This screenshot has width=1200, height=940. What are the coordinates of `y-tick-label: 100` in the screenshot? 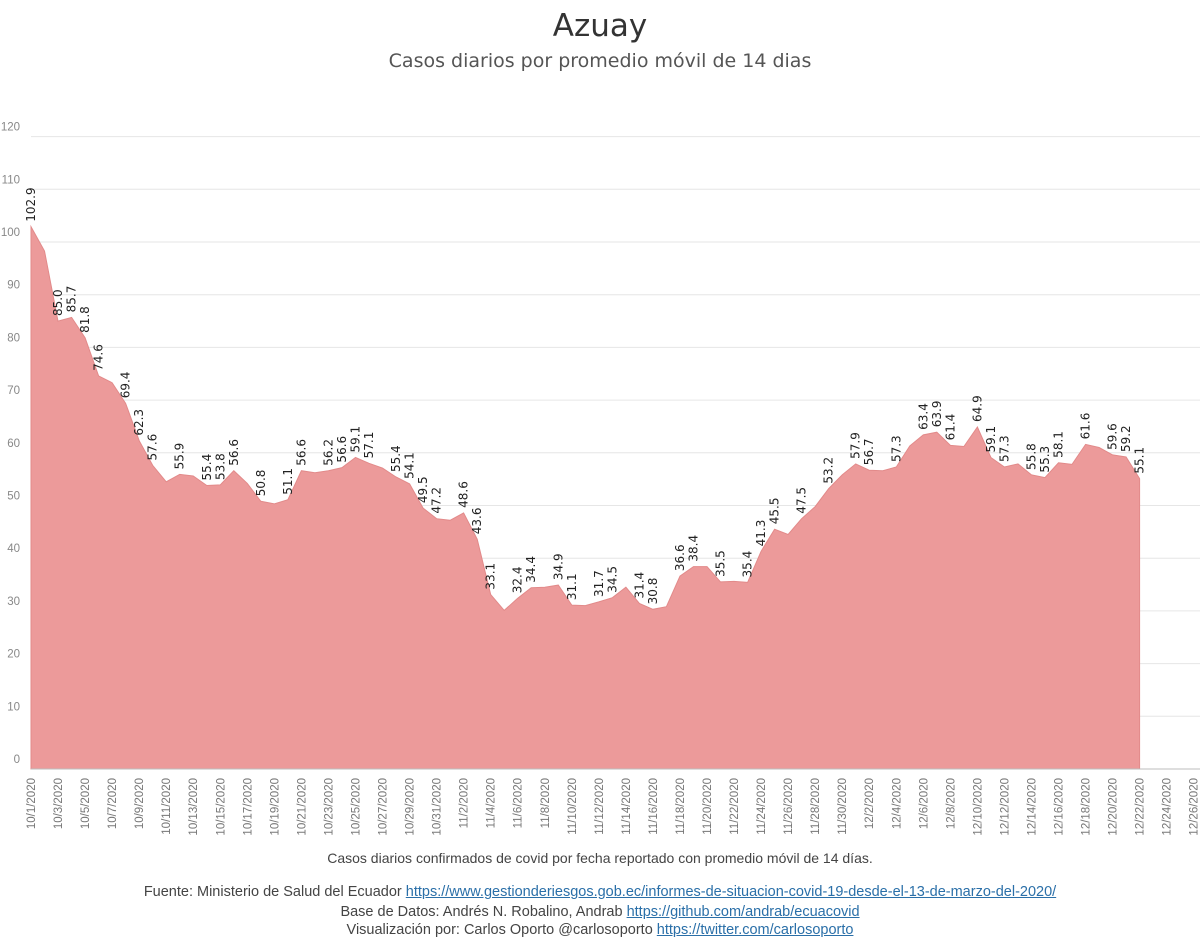 It's located at (10, 233).